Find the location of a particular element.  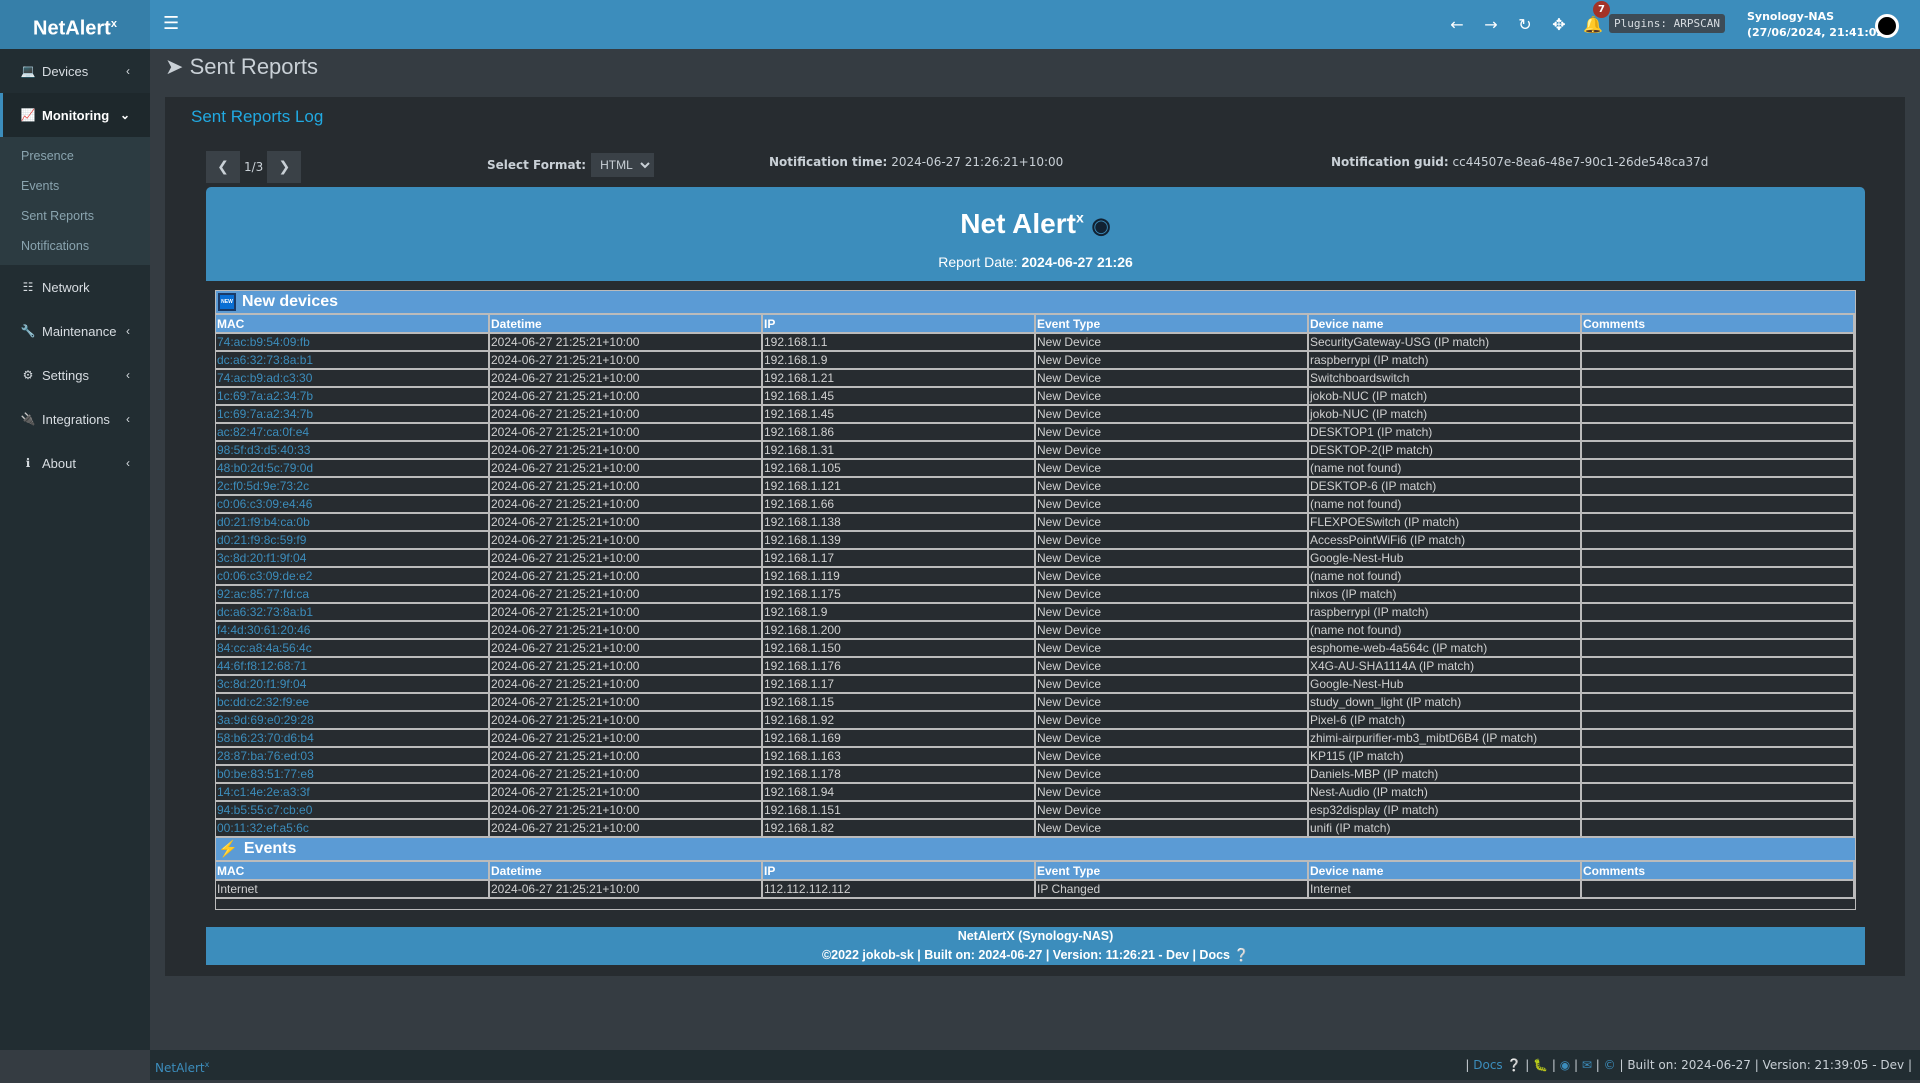

app-logo: NetAlertx is located at coordinates (75, 24).